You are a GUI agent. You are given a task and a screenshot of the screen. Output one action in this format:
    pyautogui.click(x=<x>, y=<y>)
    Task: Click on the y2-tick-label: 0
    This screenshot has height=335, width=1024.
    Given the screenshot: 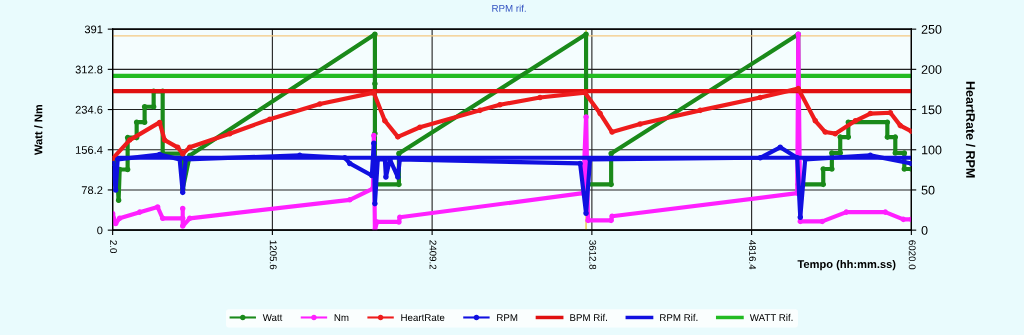 What is the action you would take?
    pyautogui.click(x=924, y=230)
    